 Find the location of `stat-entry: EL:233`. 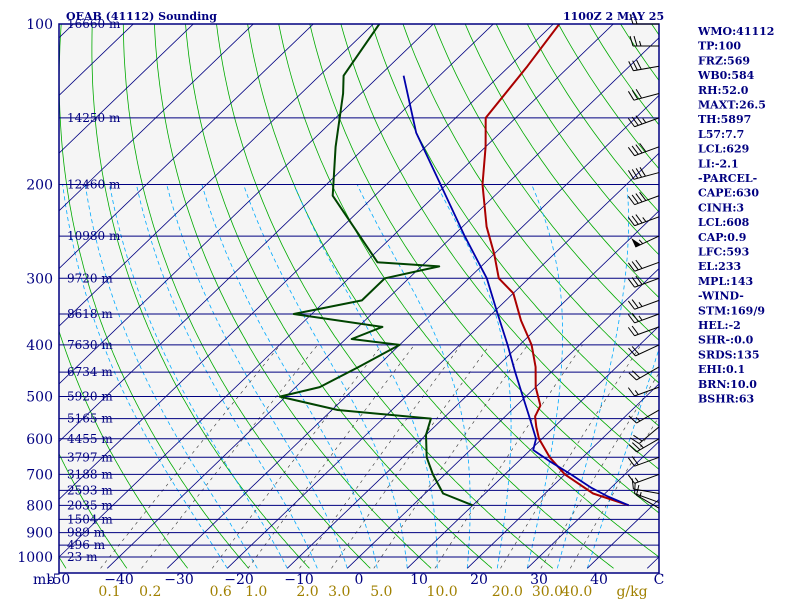

stat-entry: EL:233 is located at coordinates (719, 266).